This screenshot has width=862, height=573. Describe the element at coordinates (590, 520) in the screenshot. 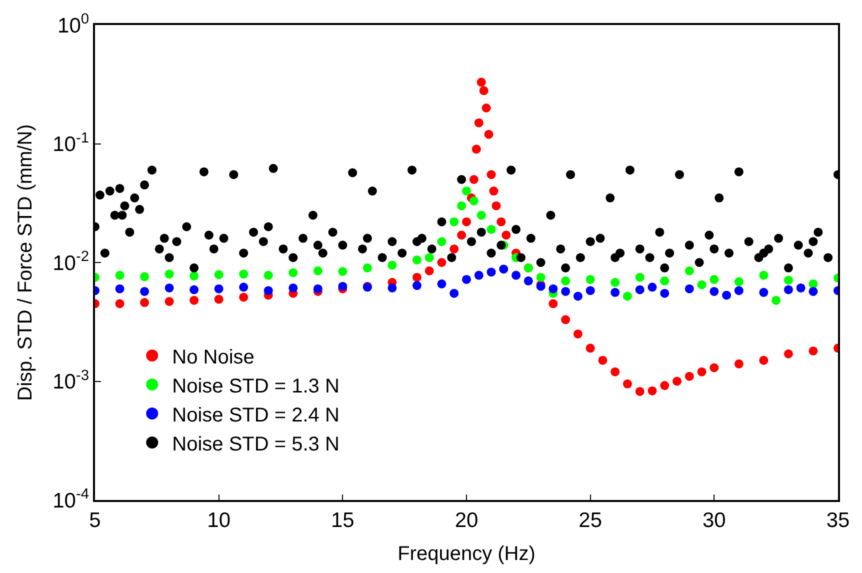

I see `x-tick-label: 25` at that location.